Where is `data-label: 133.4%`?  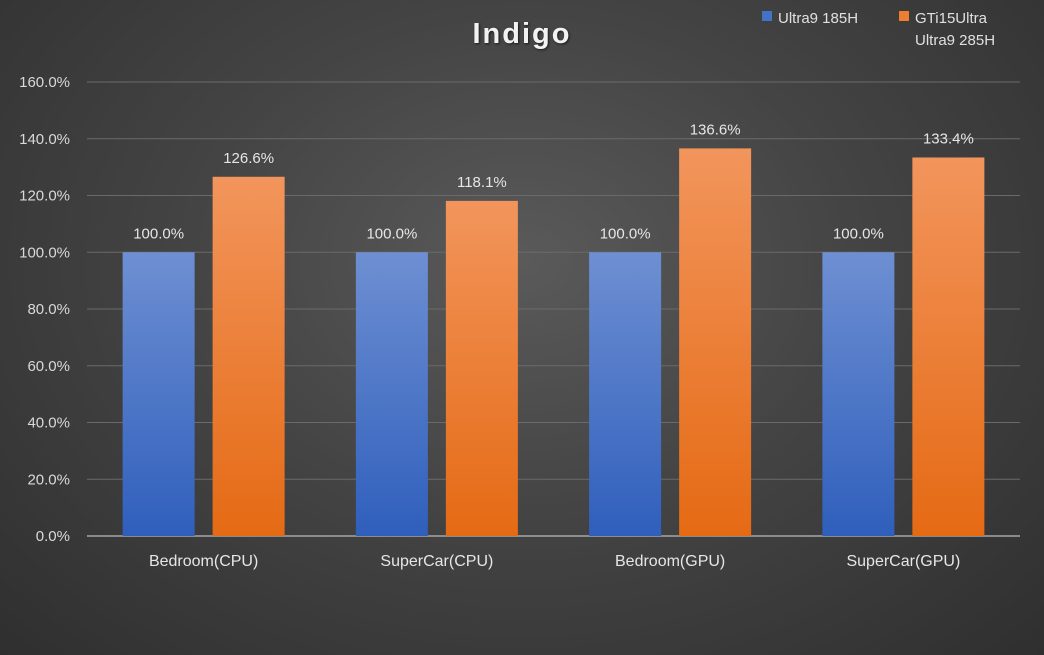
data-label: 133.4% is located at coordinates (948, 138).